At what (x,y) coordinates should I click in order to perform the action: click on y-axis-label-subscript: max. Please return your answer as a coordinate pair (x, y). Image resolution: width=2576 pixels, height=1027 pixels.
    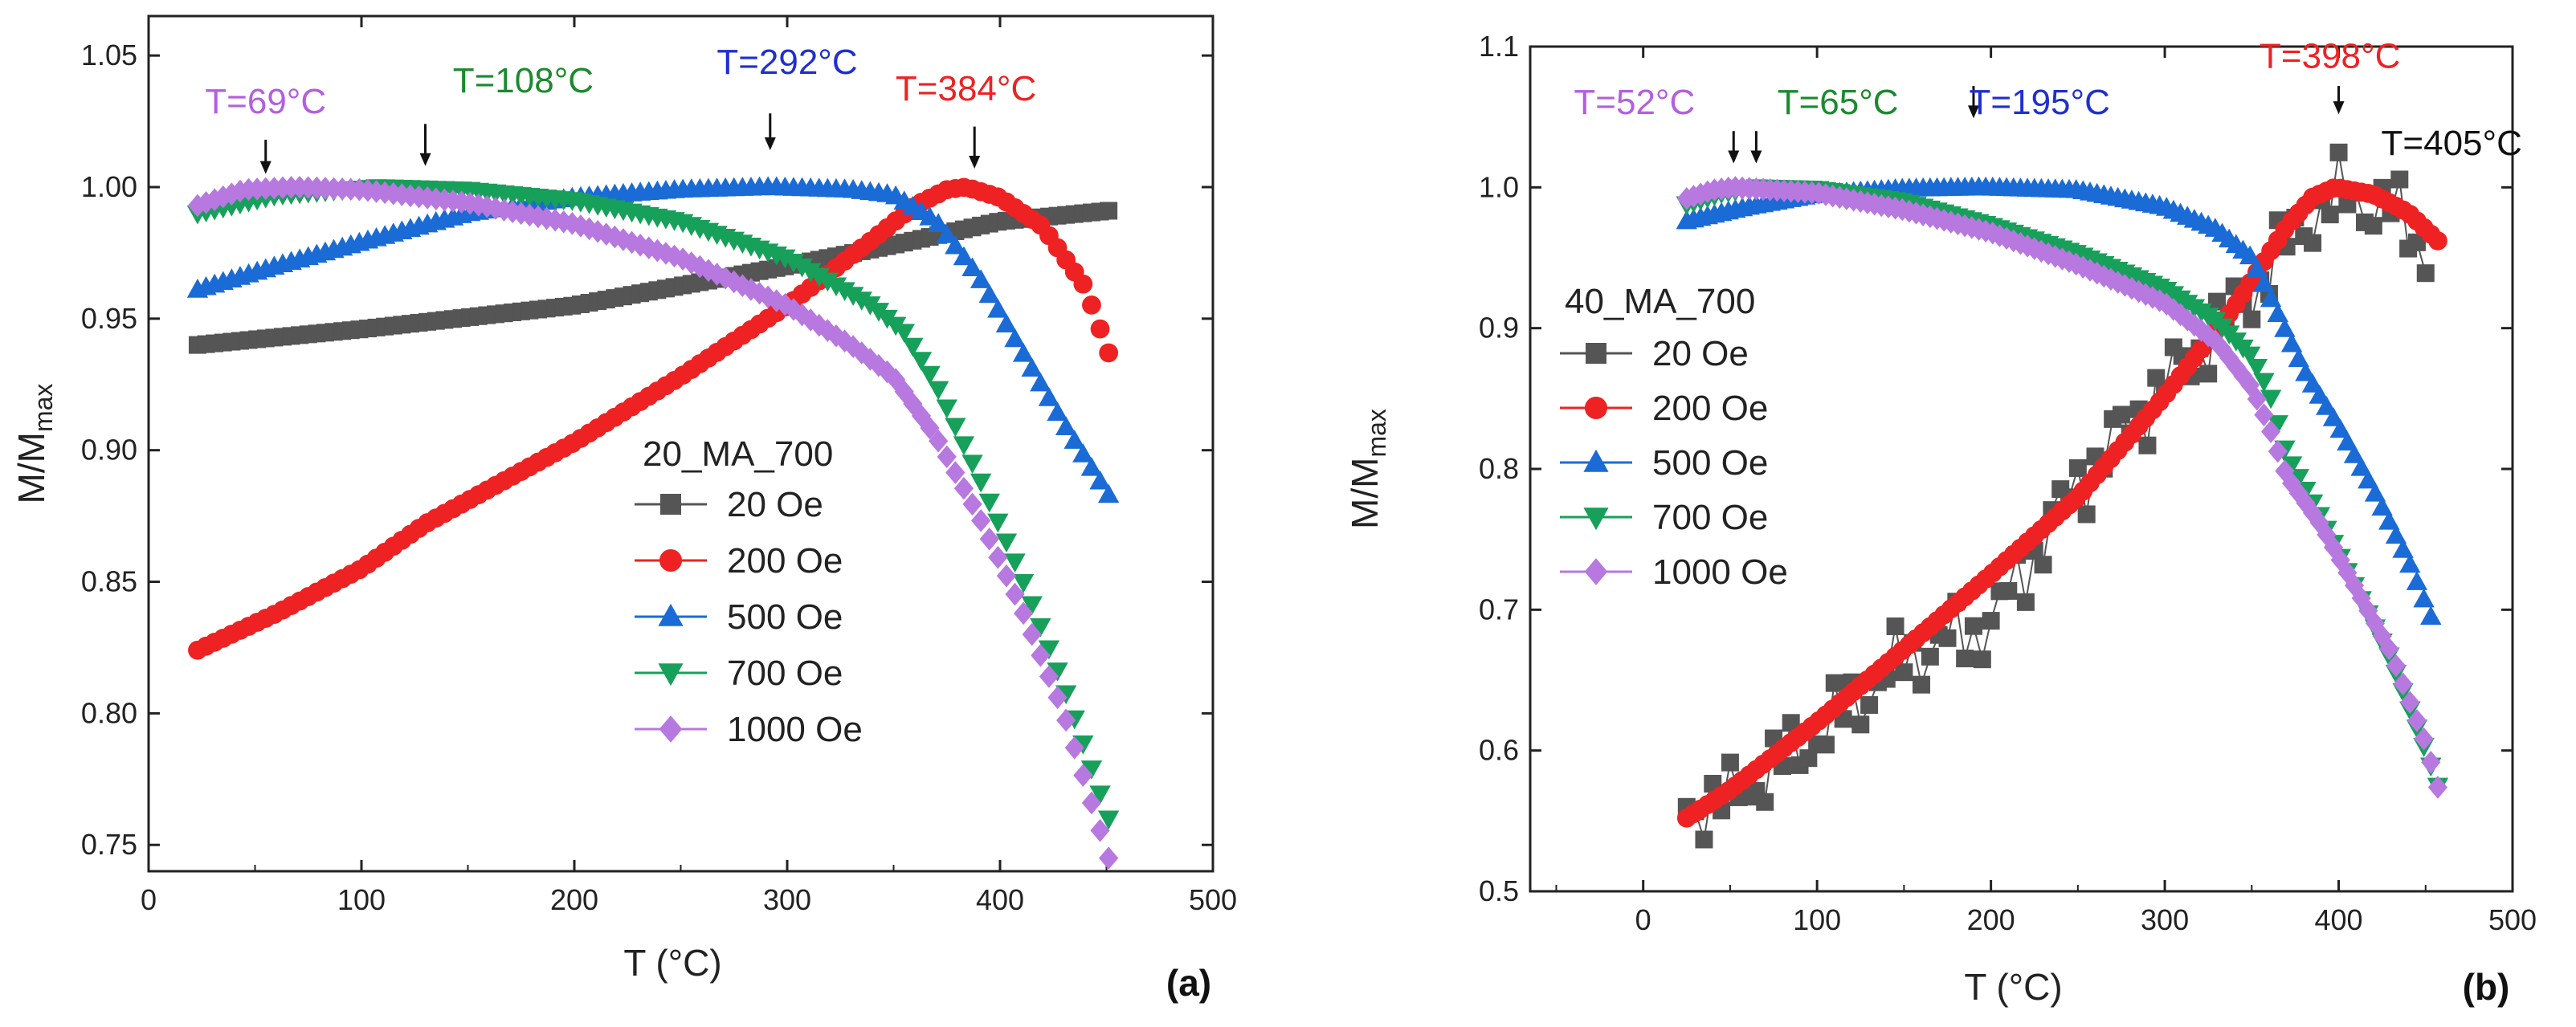
    Looking at the image, I should click on (1376, 433).